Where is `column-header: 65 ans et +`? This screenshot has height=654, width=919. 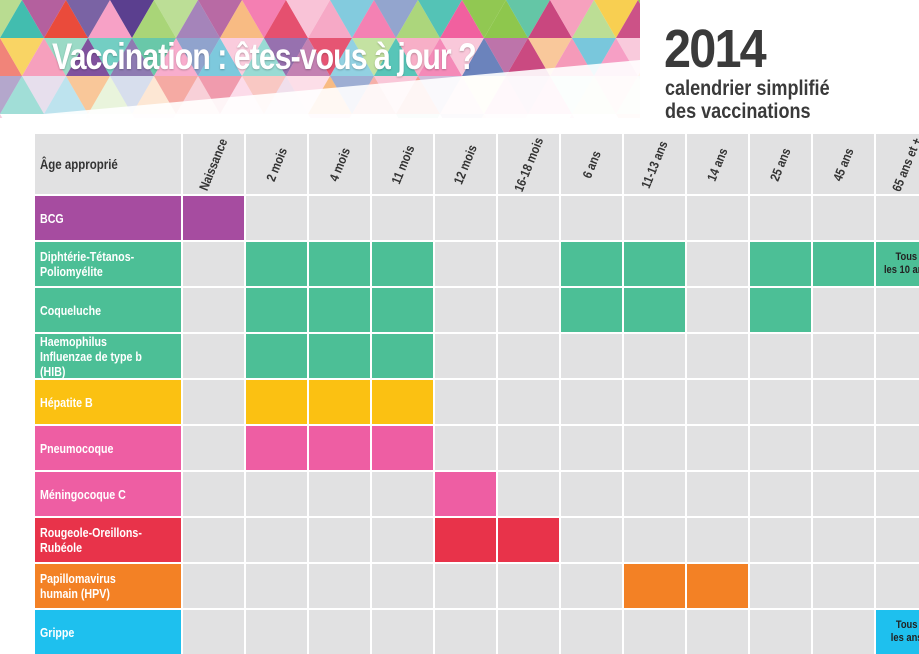 column-header: 65 ans et + is located at coordinates (897, 164).